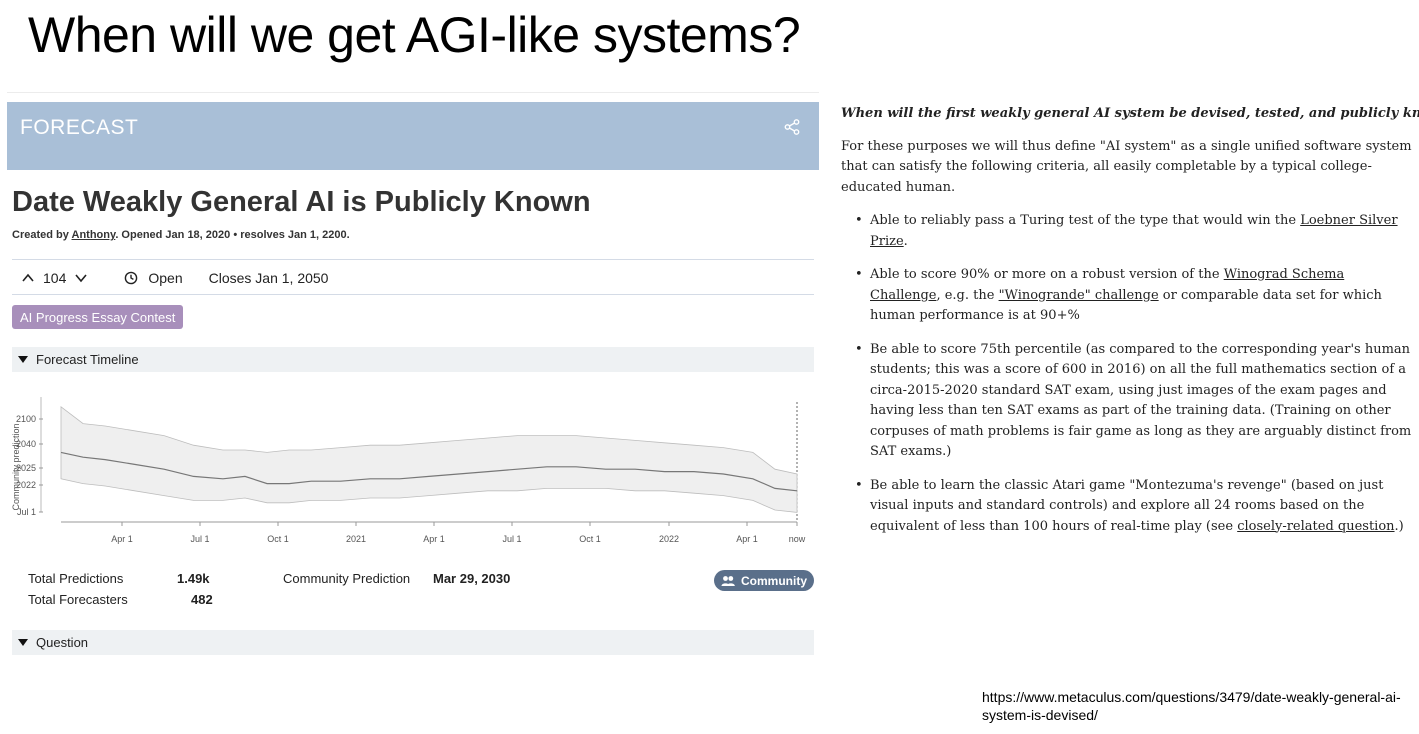 The height and width of the screenshot is (734, 1419). Describe the element at coordinates (413, 136) in the screenshot. I see `forecast-banner: FORECAST` at that location.